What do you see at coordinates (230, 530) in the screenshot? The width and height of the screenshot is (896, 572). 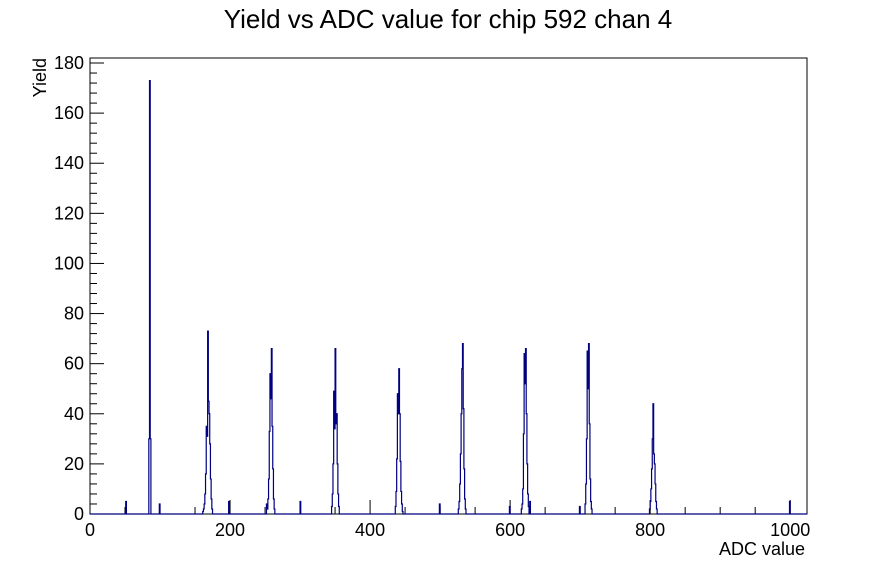 I see `x-tick-label: 200` at bounding box center [230, 530].